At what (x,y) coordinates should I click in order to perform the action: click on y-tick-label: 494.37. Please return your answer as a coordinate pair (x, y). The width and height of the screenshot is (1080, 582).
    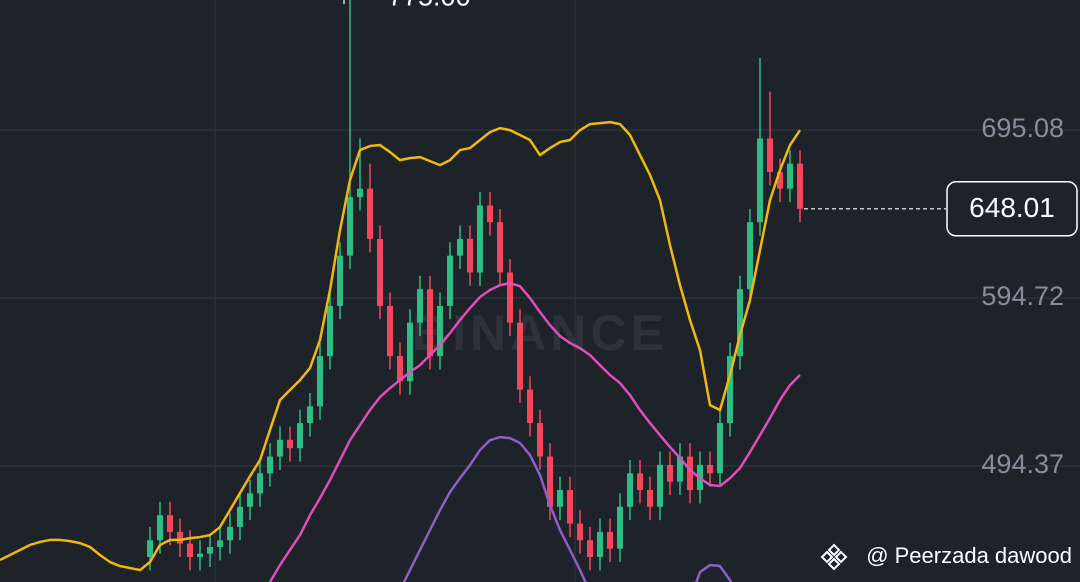
    Looking at the image, I should click on (1022, 464).